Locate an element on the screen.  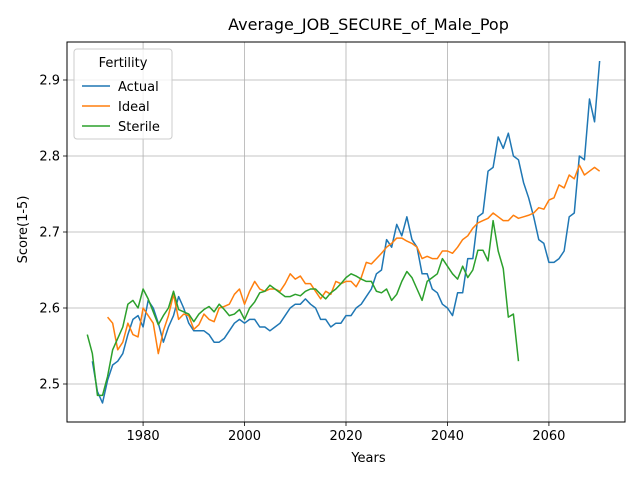
y-axis-ticks: 2.5 2.6 2.7 2.8 2.9 is located at coordinates (53, 233).